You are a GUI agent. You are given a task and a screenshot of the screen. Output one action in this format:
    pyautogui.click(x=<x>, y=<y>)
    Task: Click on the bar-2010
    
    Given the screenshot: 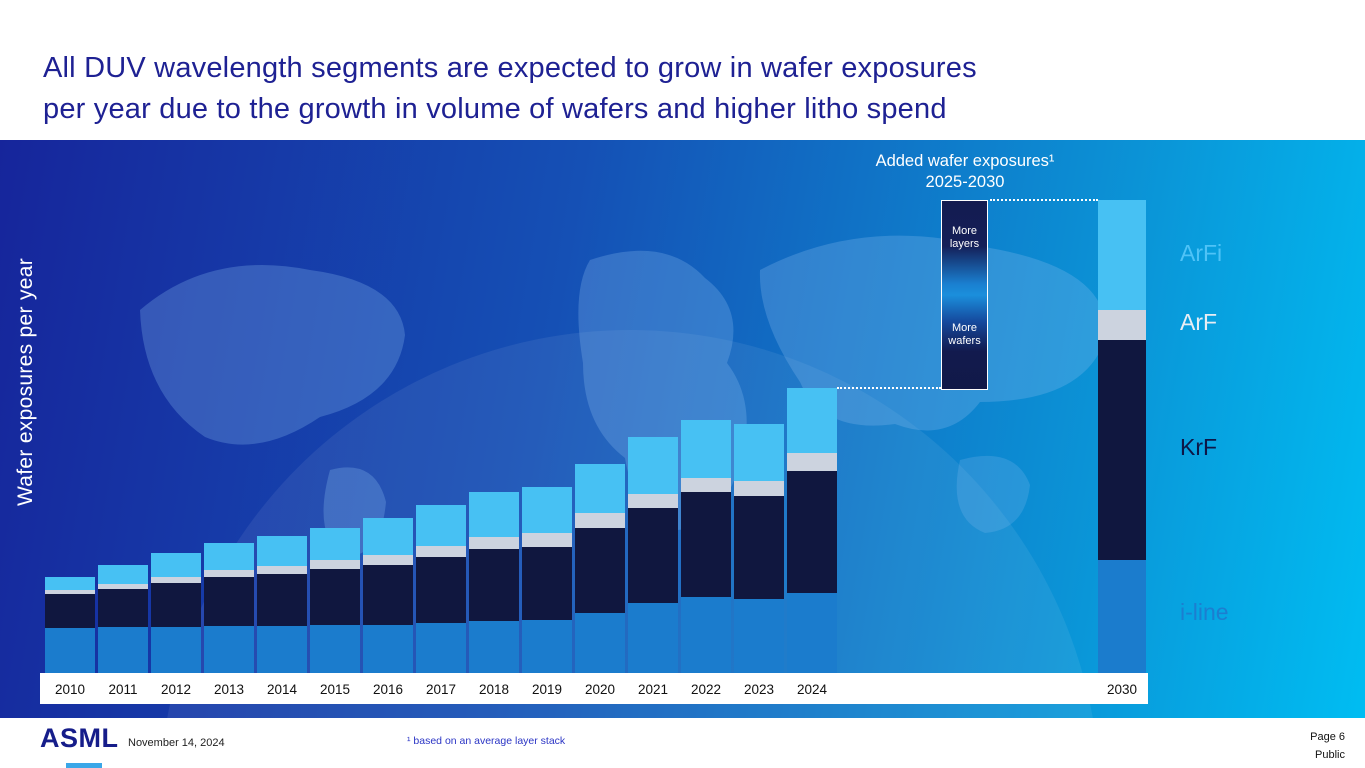 What is the action you would take?
    pyautogui.click(x=70, y=625)
    